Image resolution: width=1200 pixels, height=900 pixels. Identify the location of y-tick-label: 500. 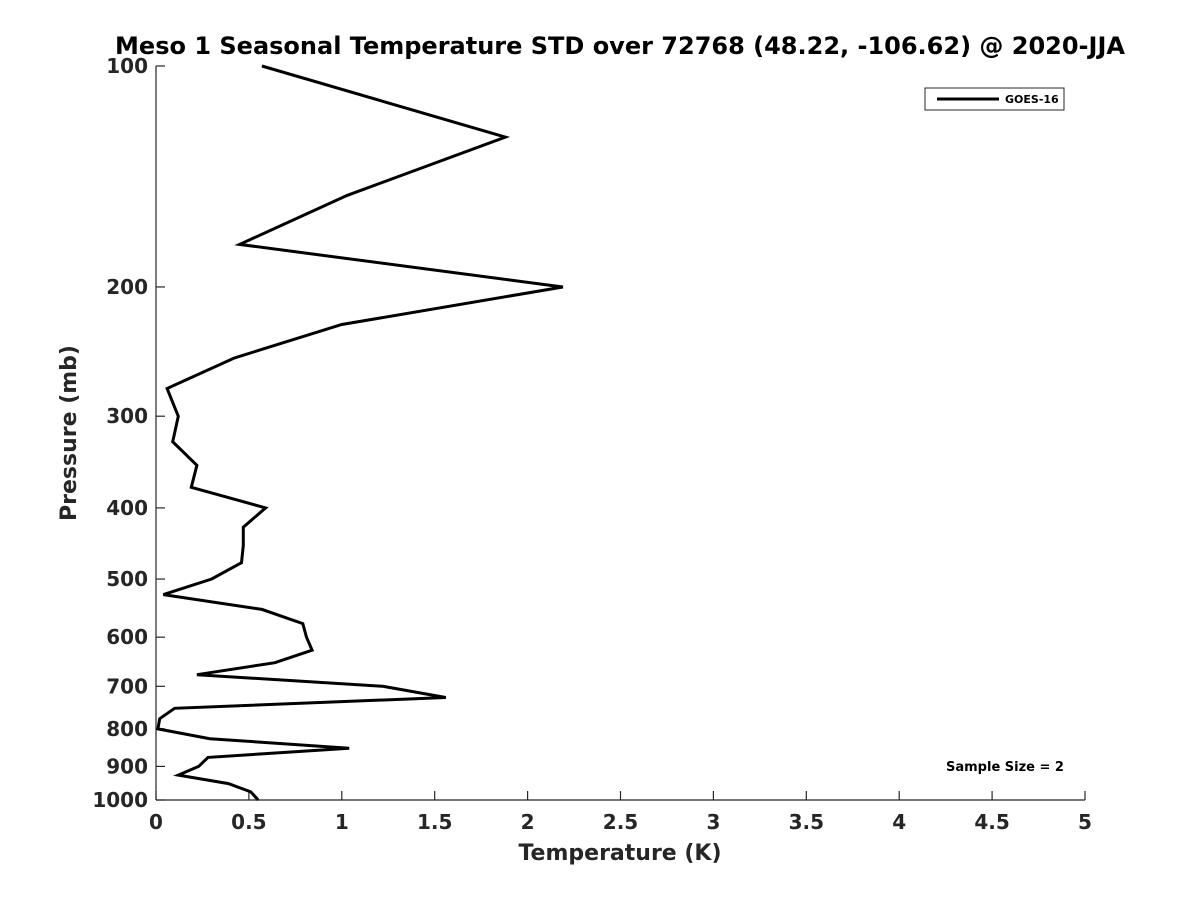
(127, 579).